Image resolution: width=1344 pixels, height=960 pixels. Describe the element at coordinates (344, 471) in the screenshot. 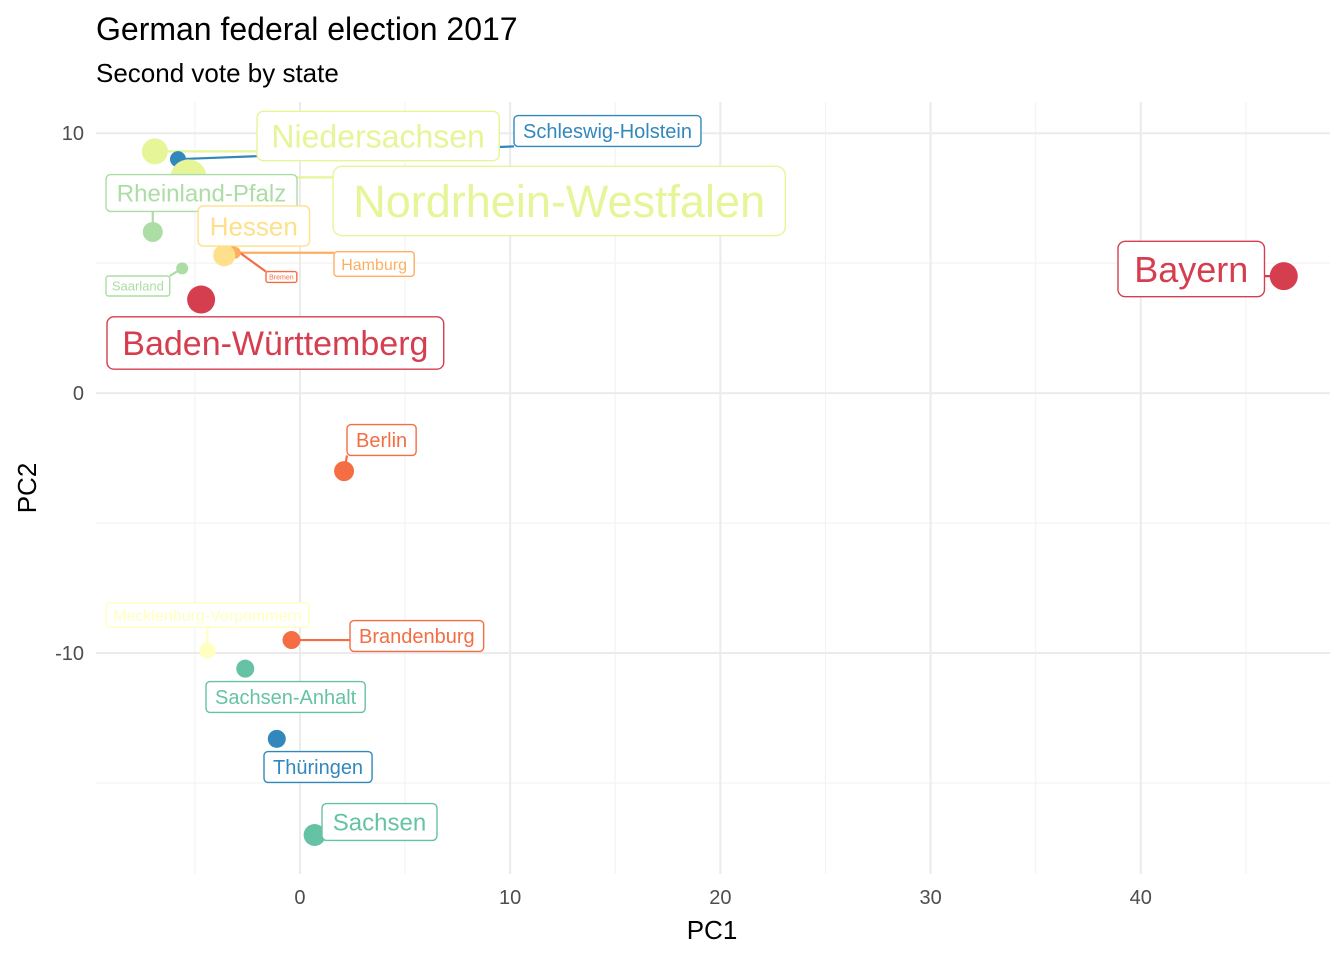

I see `point-berlin` at that location.